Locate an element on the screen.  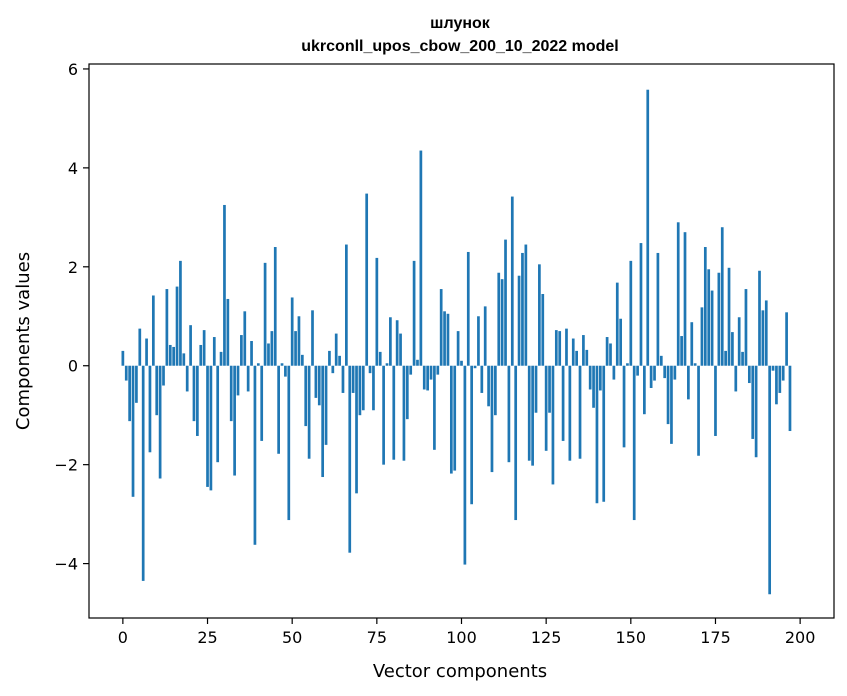
x-axis-ticks: 0 25 50 75 100 125 150 175 200 is located at coordinates (466, 632).